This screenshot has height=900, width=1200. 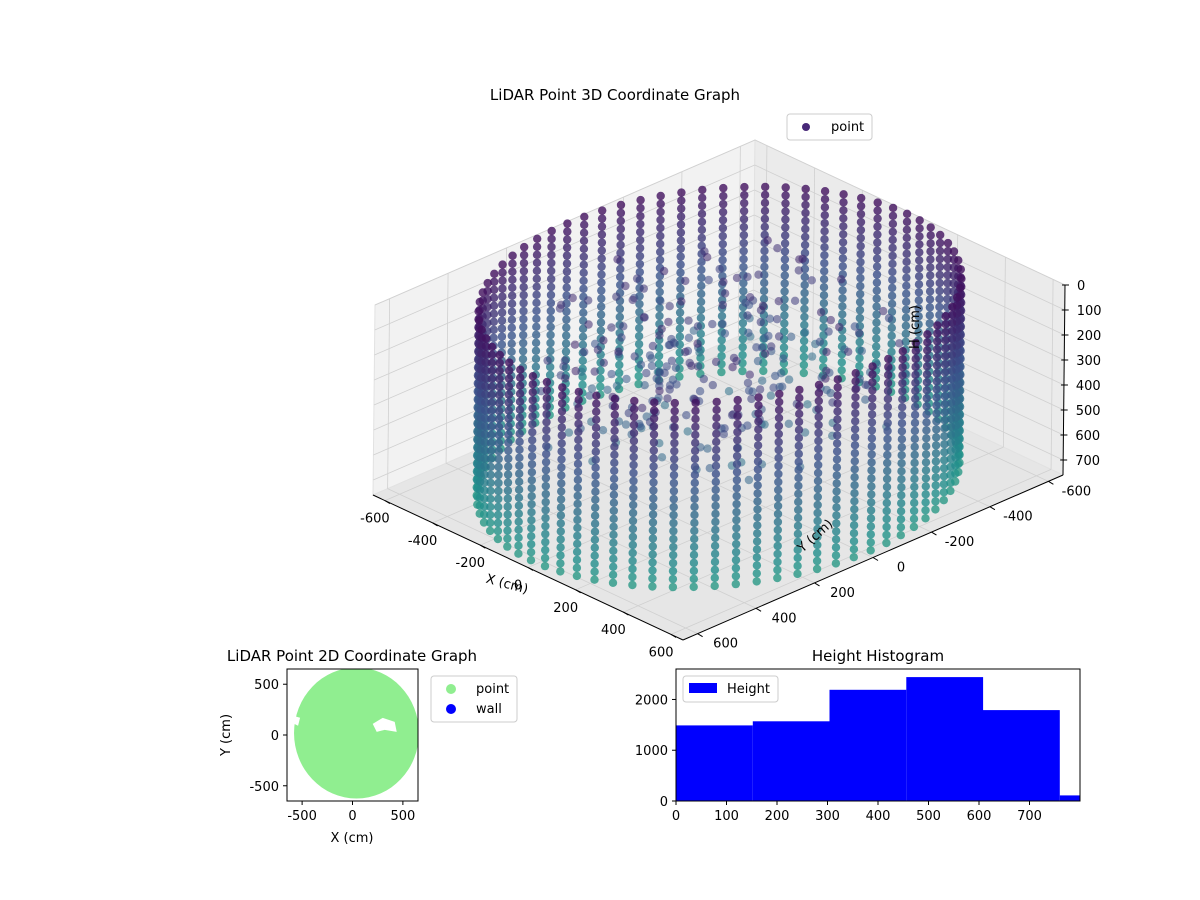 What do you see at coordinates (703, 688) in the screenshot?
I see `chart-histogram-legend-swatch` at bounding box center [703, 688].